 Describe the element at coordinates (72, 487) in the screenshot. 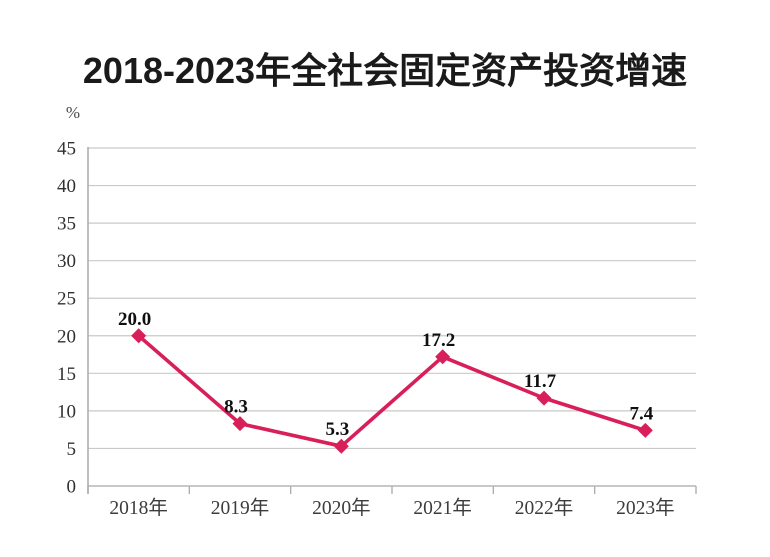

I see `y-tick-label: 0` at that location.